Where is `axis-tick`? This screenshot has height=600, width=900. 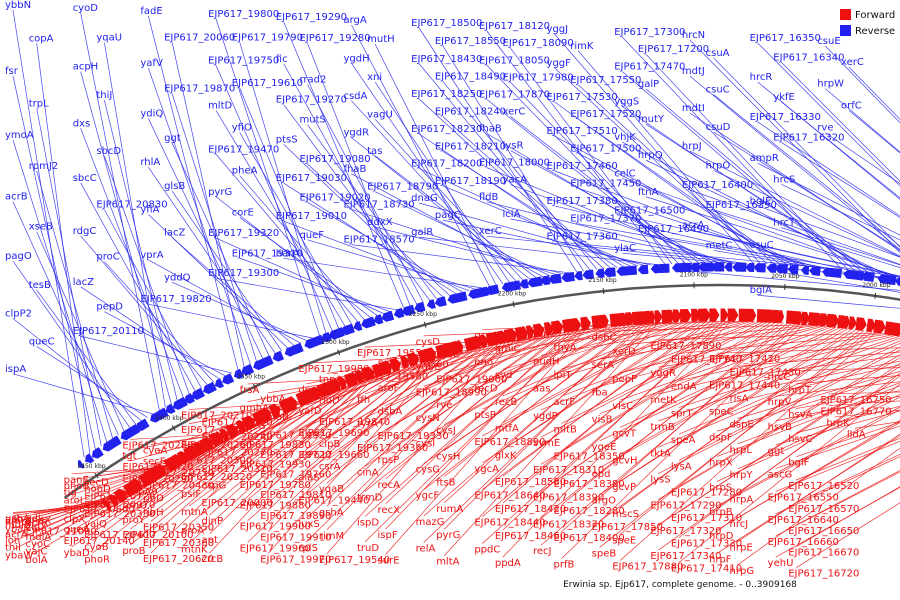
axis-tick is located at coordinates (513, 304).